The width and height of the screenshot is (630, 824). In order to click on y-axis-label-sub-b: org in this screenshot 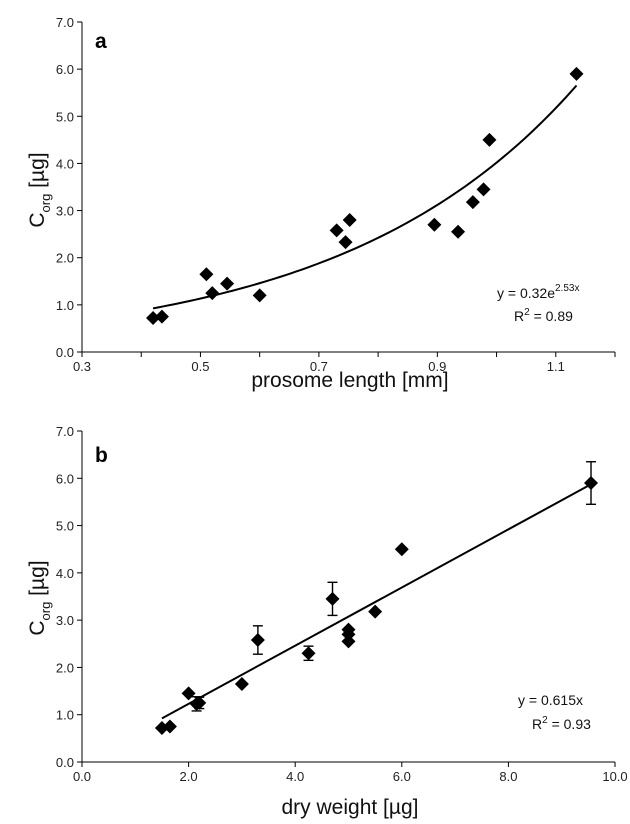, I will do `click(45, 611)`.